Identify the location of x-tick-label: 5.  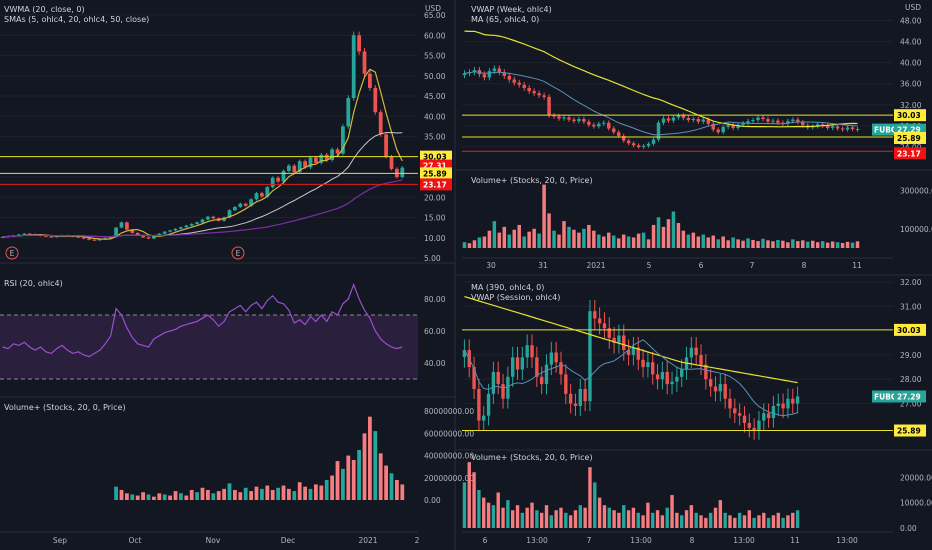
(649, 265).